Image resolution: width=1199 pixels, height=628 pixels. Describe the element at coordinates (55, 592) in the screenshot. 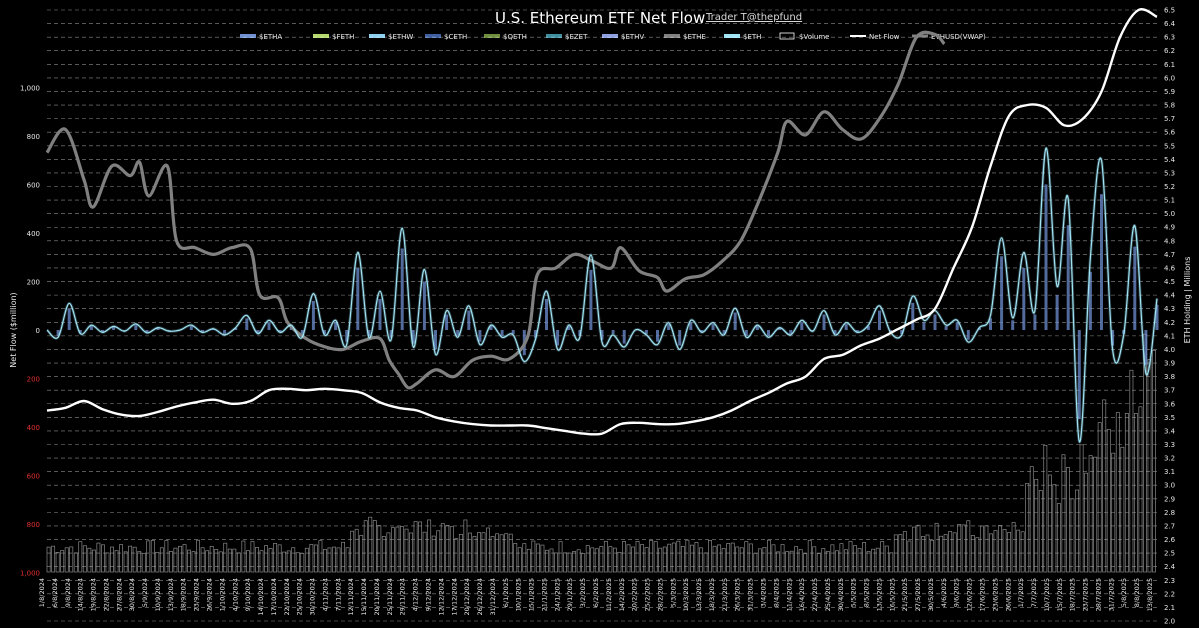

I see `x-tick-label: 6/8/2024` at that location.